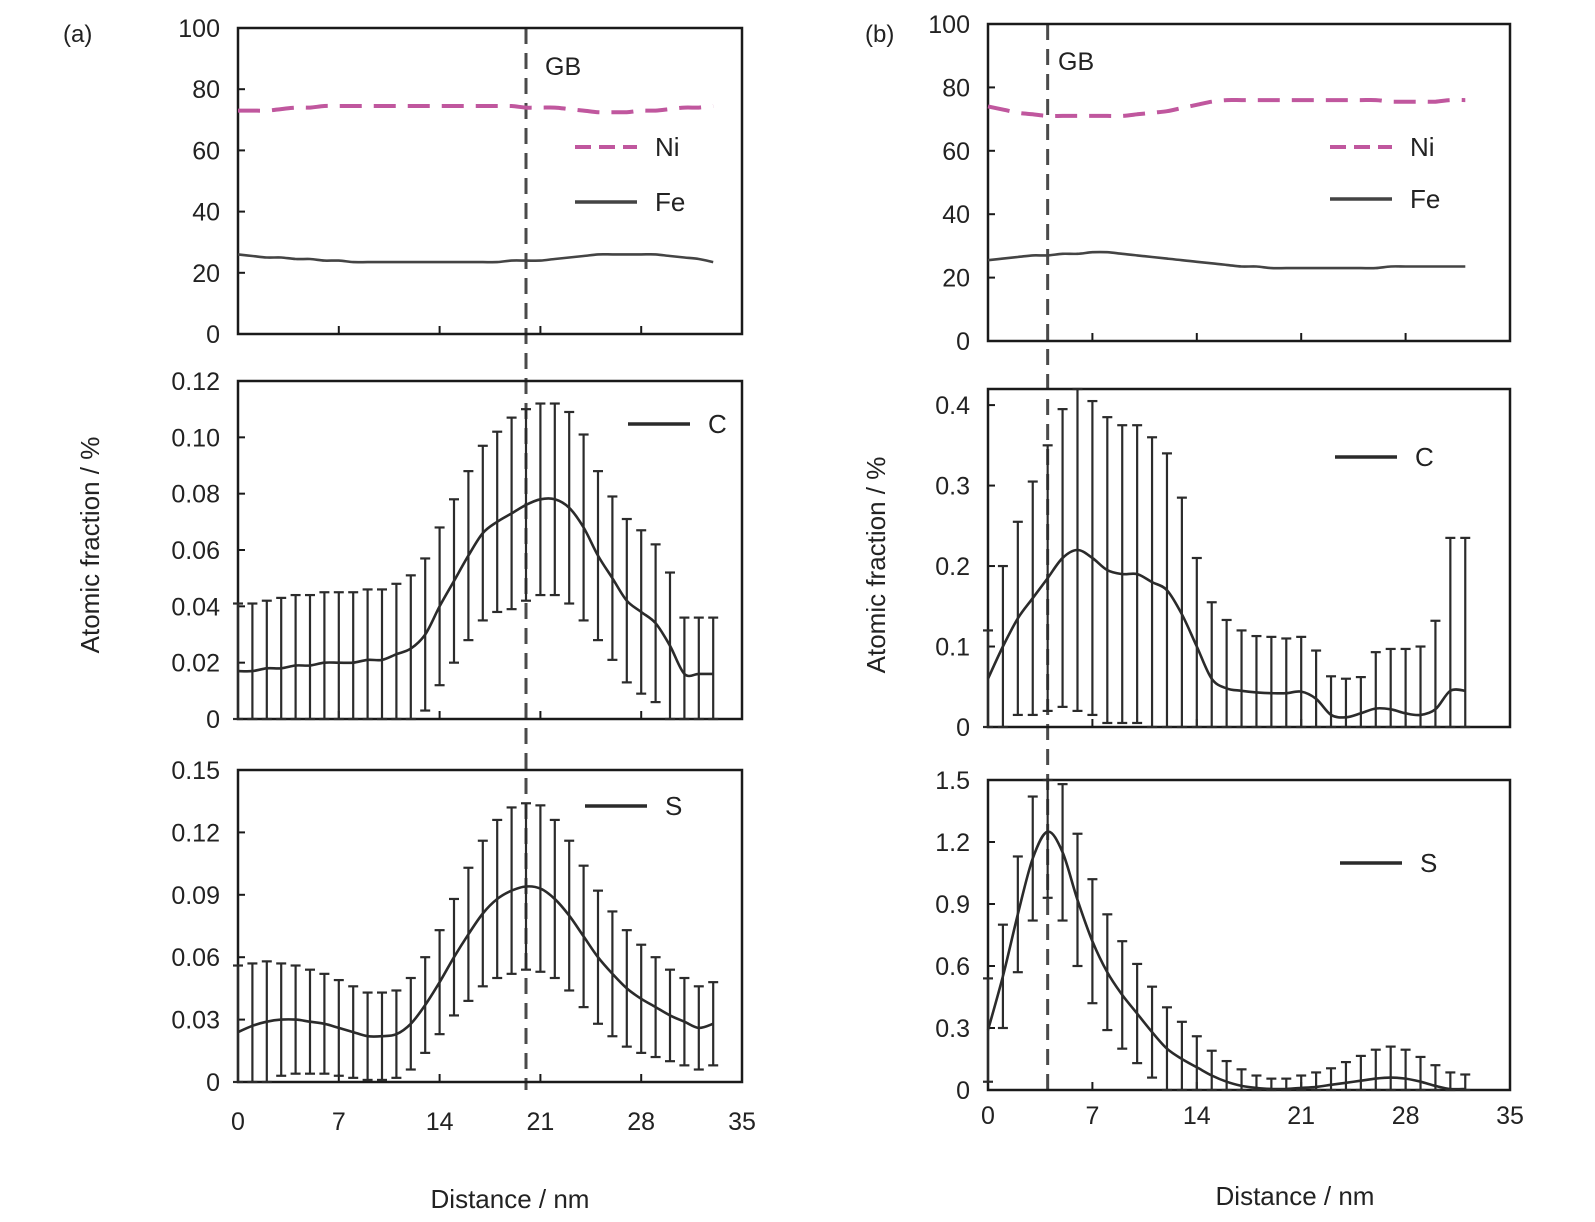  Describe the element at coordinates (1425, 199) in the screenshot. I see `legend-label-fe-b-top: Fe` at that location.